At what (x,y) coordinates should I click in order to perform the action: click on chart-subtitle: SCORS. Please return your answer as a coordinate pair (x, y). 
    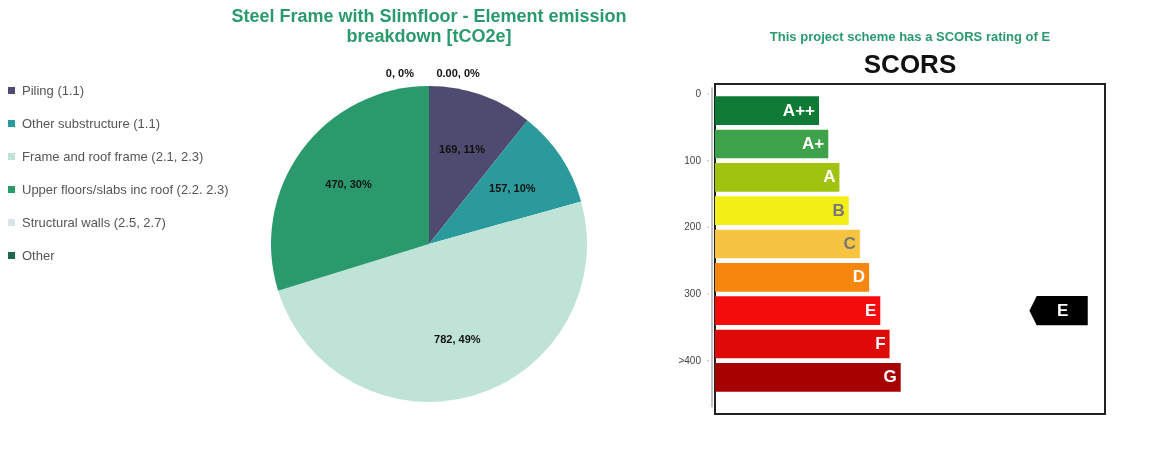
    Looking at the image, I should click on (910, 64).